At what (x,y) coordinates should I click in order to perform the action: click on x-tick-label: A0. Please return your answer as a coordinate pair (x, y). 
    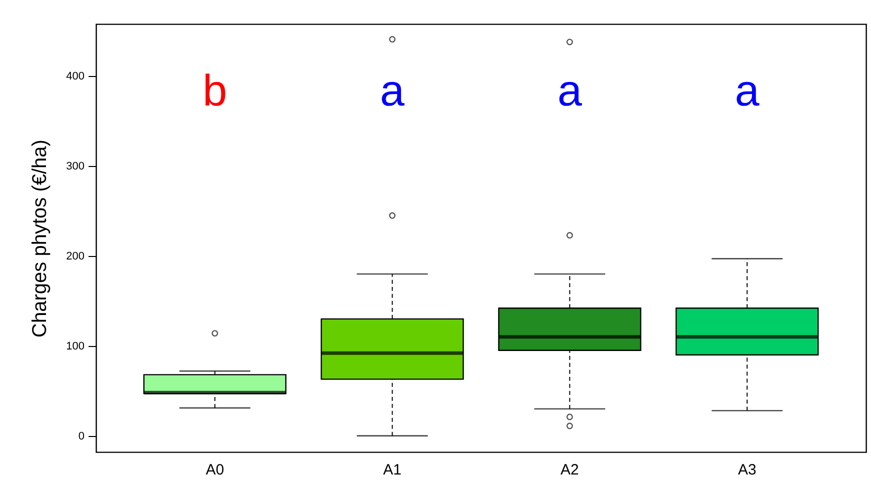
    Looking at the image, I should click on (215, 470).